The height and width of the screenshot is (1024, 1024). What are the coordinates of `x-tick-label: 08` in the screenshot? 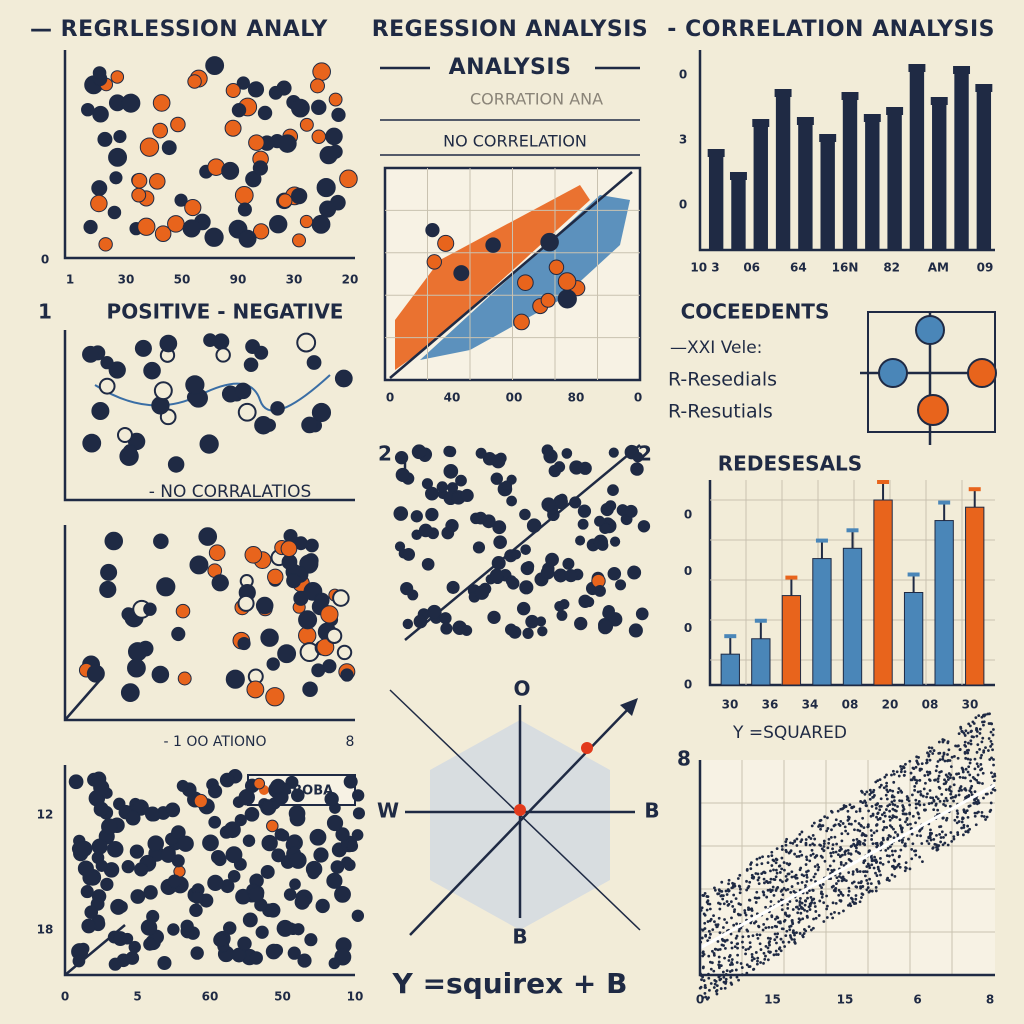 It's located at (850, 705).